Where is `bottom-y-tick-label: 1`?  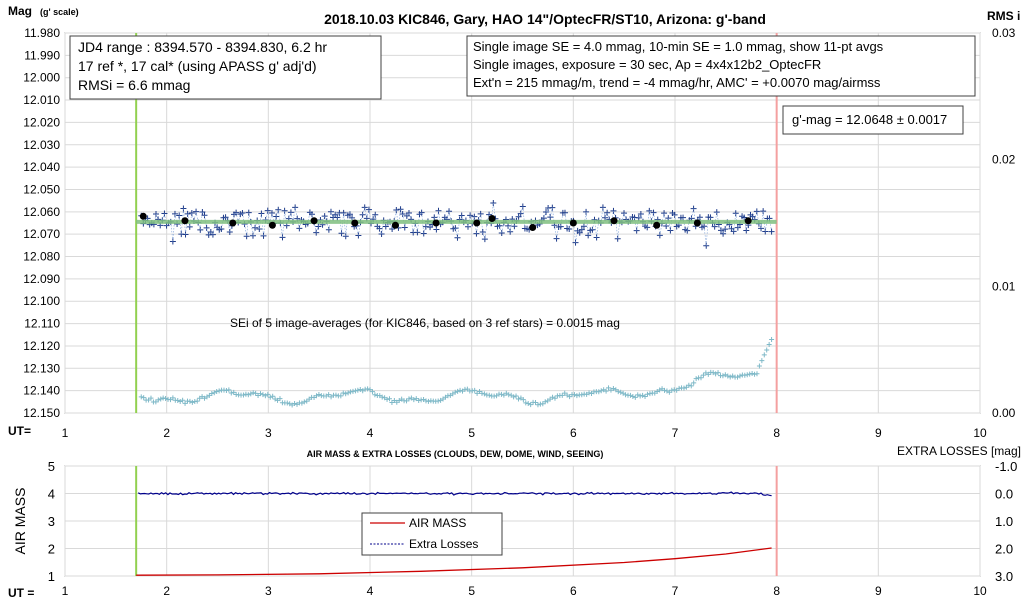 bottom-y-tick-label: 1 is located at coordinates (51, 576).